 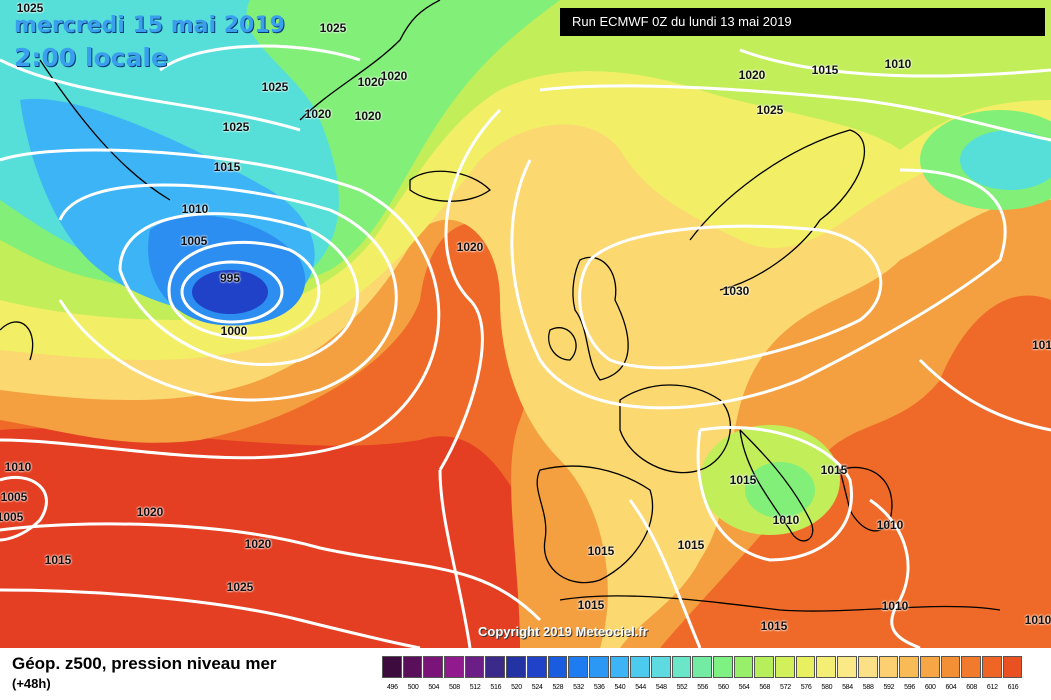 I want to click on isobar-1020-north, so click(x=150, y=95).